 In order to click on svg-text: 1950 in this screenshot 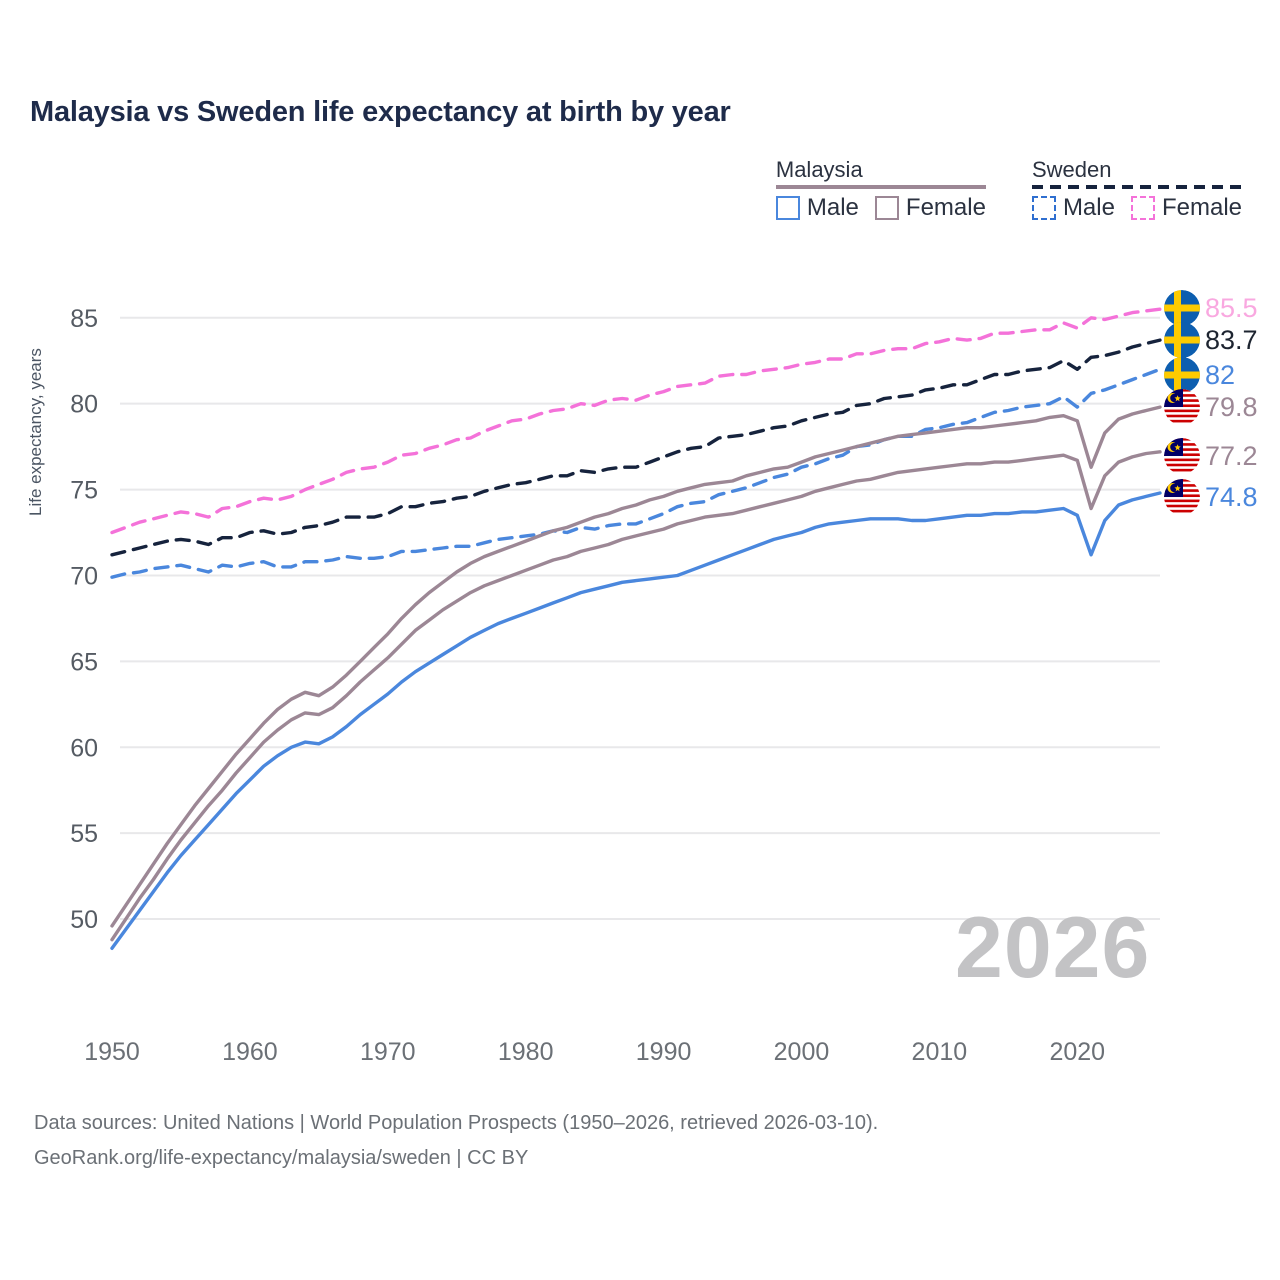, I will do `click(112, 1052)`.